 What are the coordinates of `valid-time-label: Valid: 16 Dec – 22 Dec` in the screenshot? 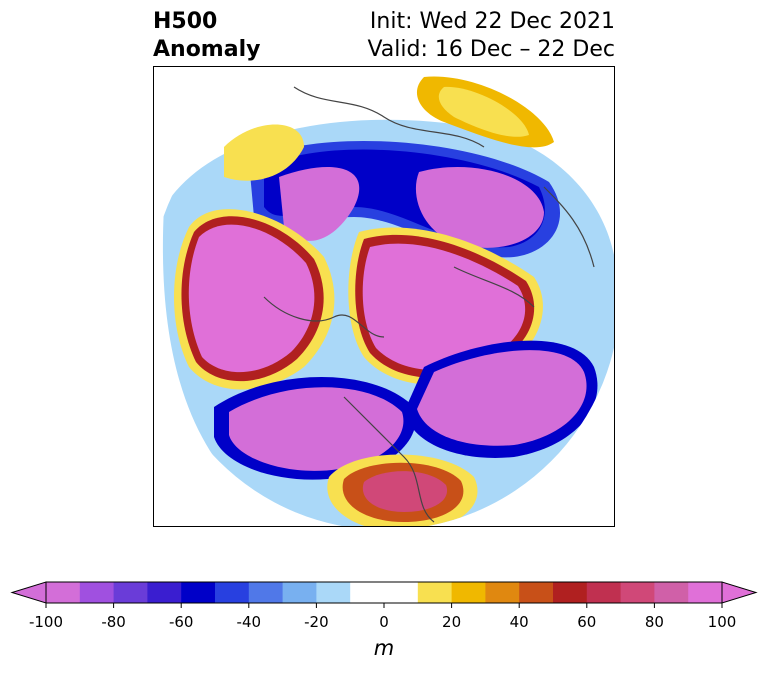 It's located at (491, 49).